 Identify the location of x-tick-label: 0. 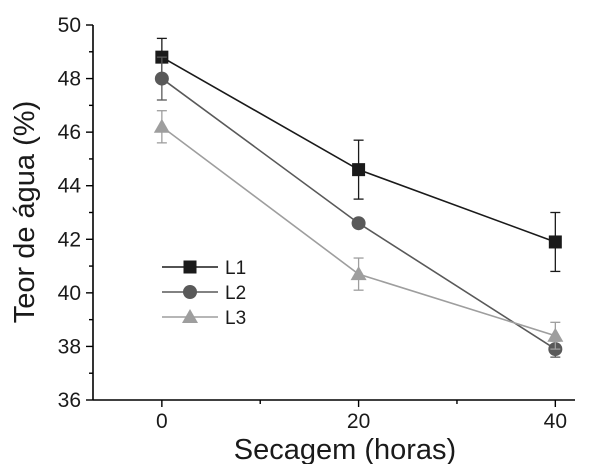
(162, 421).